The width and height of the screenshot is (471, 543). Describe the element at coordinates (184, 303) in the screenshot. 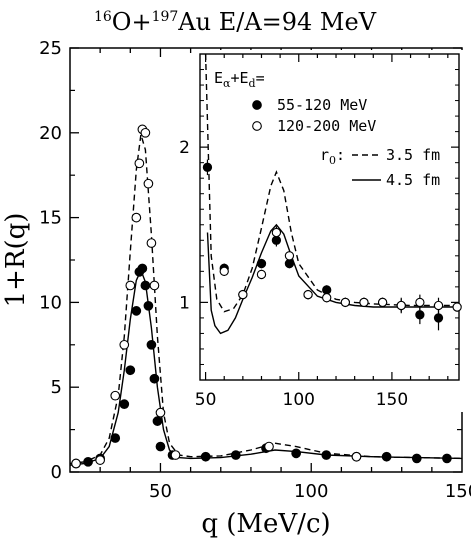

I see `inset-y-tick-label: 1` at that location.